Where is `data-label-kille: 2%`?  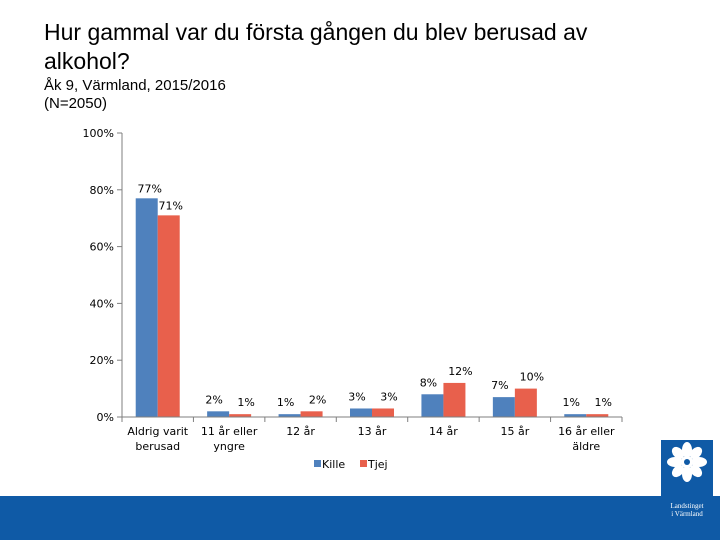 data-label-kille: 2% is located at coordinates (213, 399).